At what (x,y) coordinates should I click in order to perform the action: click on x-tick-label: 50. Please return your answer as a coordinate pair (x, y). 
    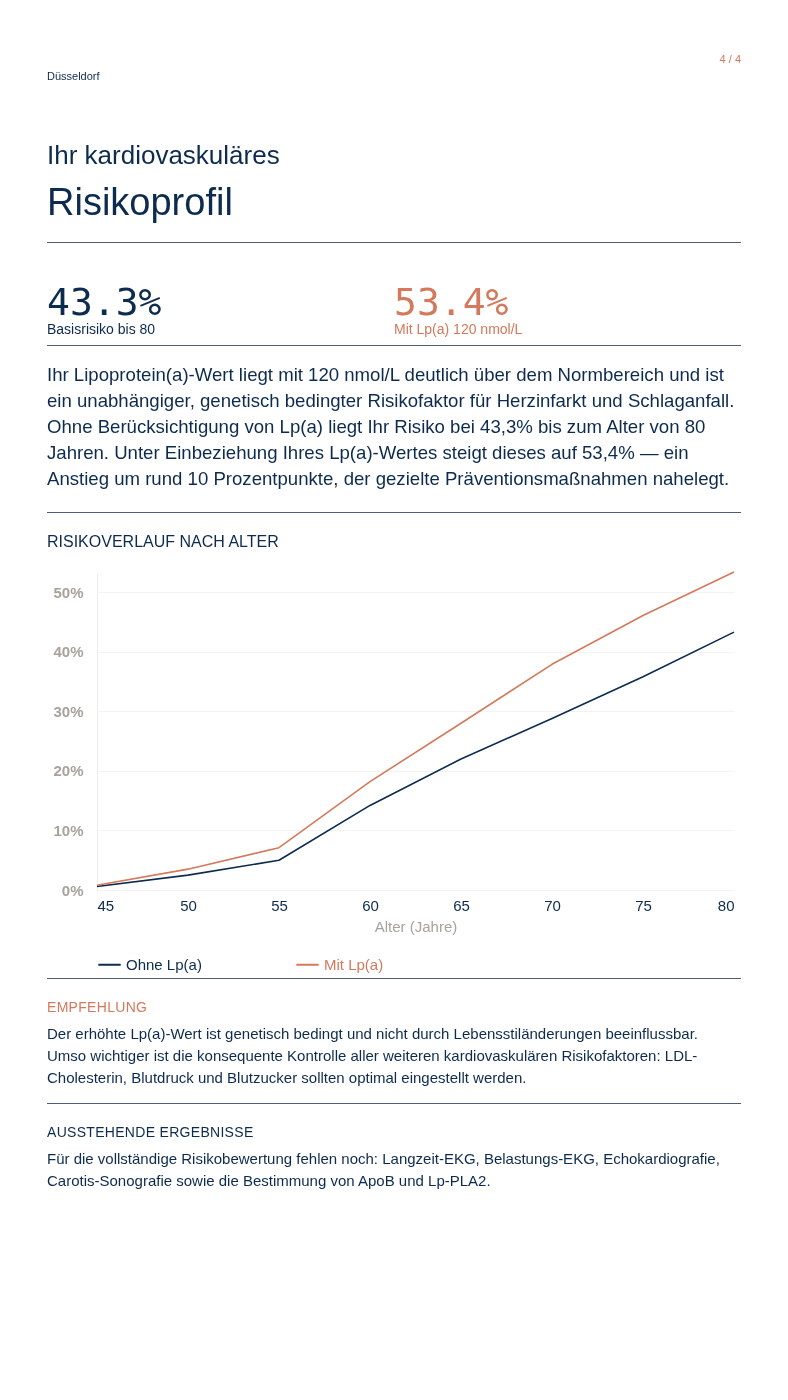
    Looking at the image, I should click on (188, 905).